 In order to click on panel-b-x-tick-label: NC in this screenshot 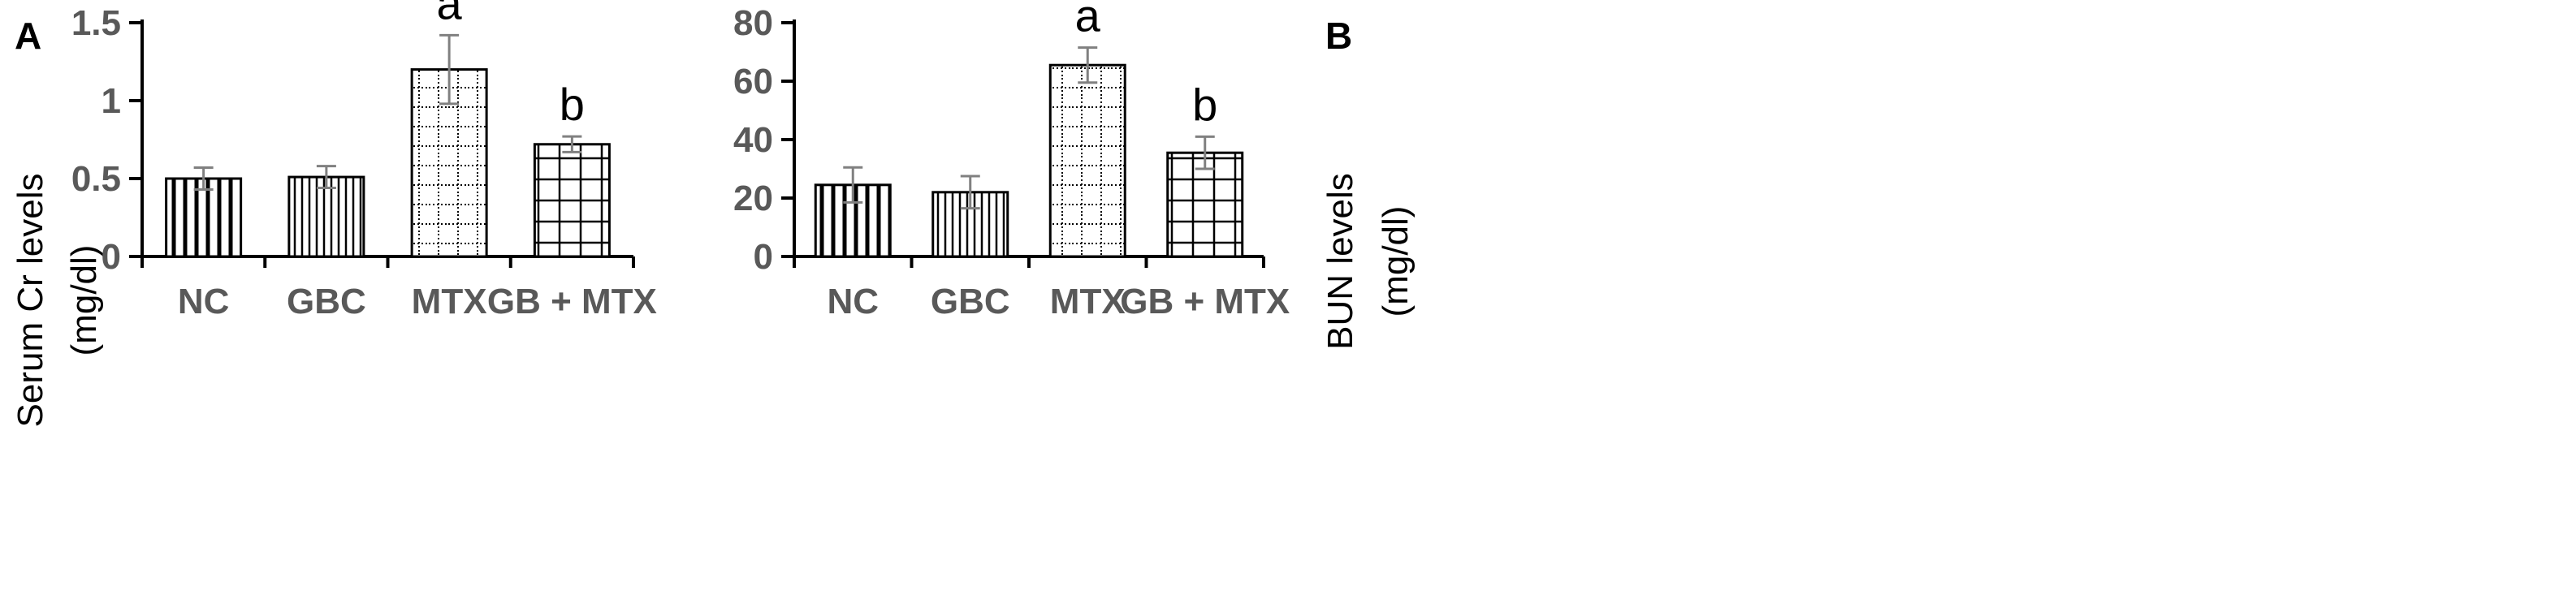, I will do `click(853, 302)`.